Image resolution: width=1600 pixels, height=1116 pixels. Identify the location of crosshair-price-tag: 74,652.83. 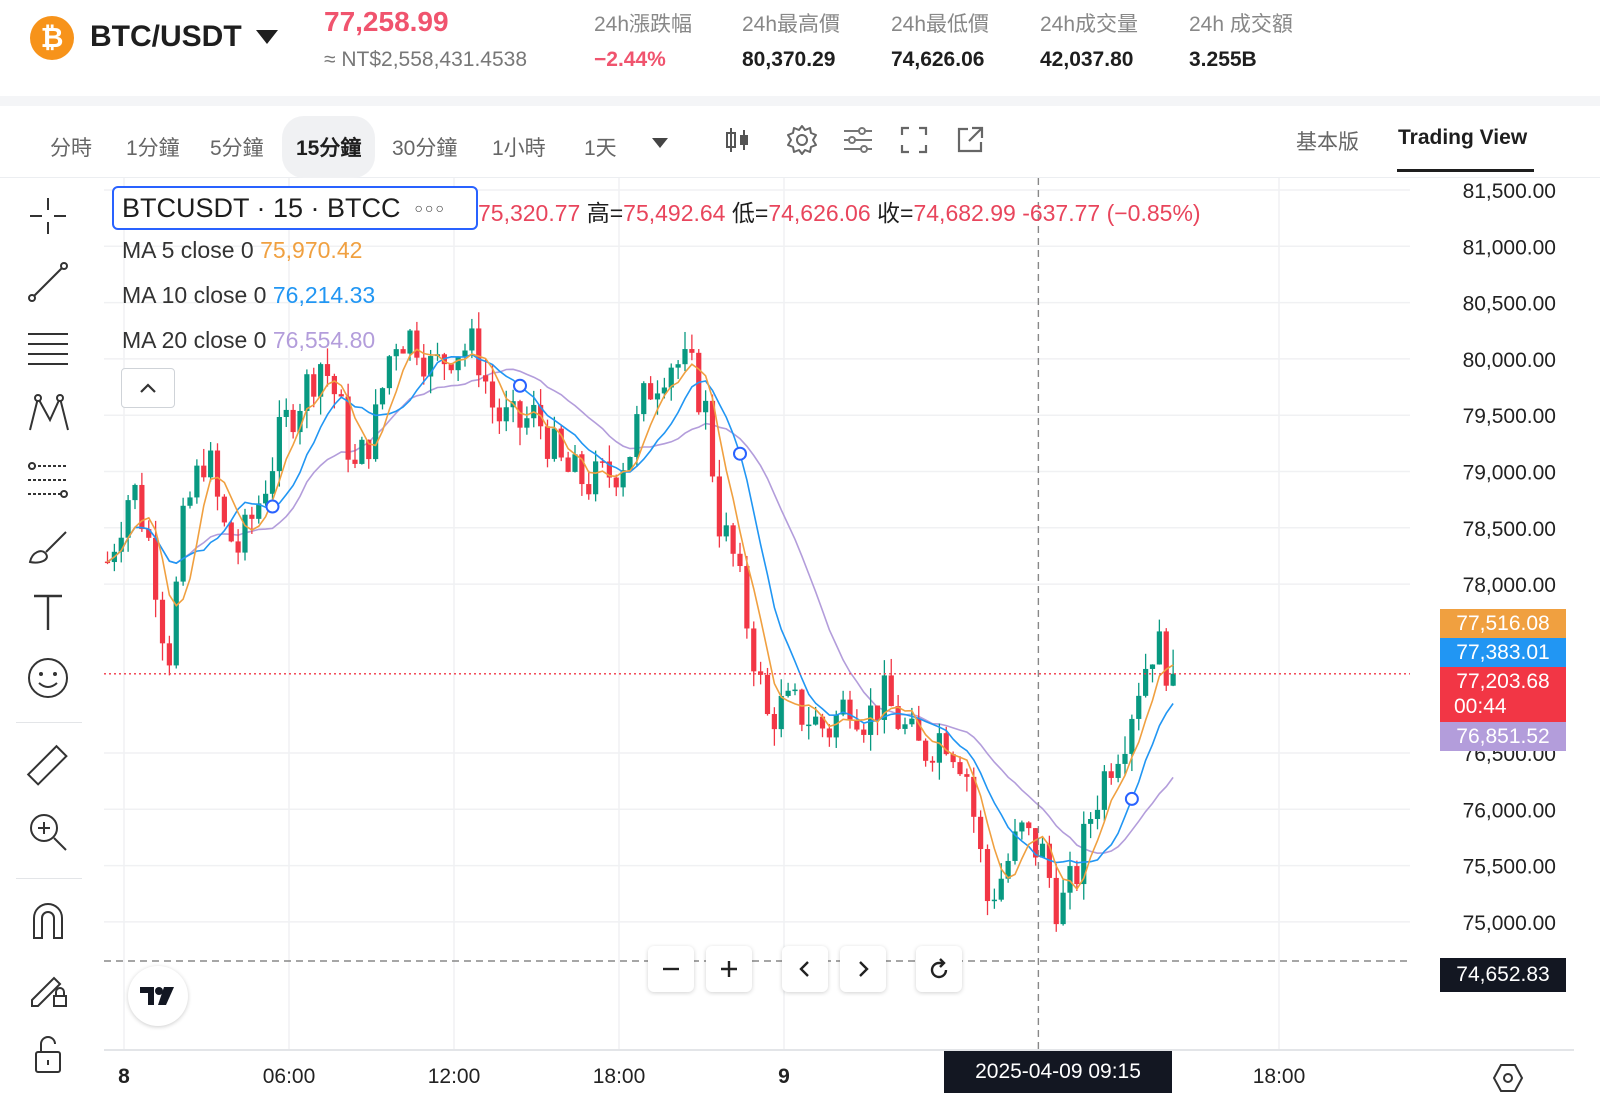
(1503, 975).